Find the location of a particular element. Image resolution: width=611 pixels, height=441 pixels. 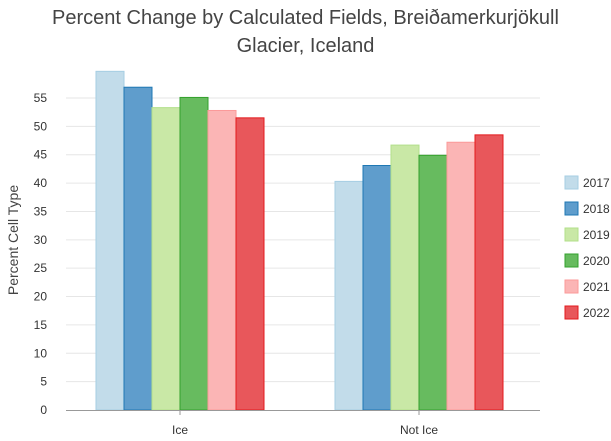

bar-ice-2022 is located at coordinates (250, 264).